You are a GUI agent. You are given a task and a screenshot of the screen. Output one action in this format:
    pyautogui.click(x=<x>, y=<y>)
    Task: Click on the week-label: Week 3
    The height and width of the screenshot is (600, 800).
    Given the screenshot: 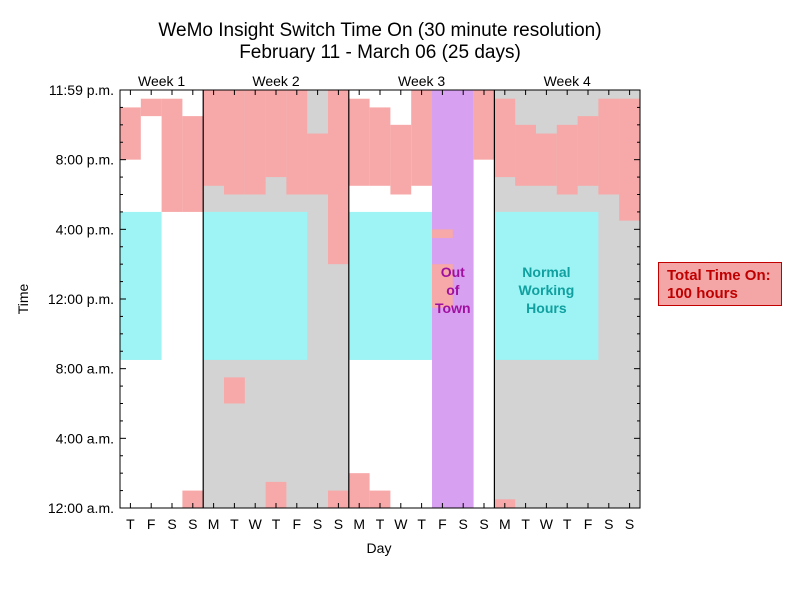 What is the action you would take?
    pyautogui.click(x=421, y=81)
    